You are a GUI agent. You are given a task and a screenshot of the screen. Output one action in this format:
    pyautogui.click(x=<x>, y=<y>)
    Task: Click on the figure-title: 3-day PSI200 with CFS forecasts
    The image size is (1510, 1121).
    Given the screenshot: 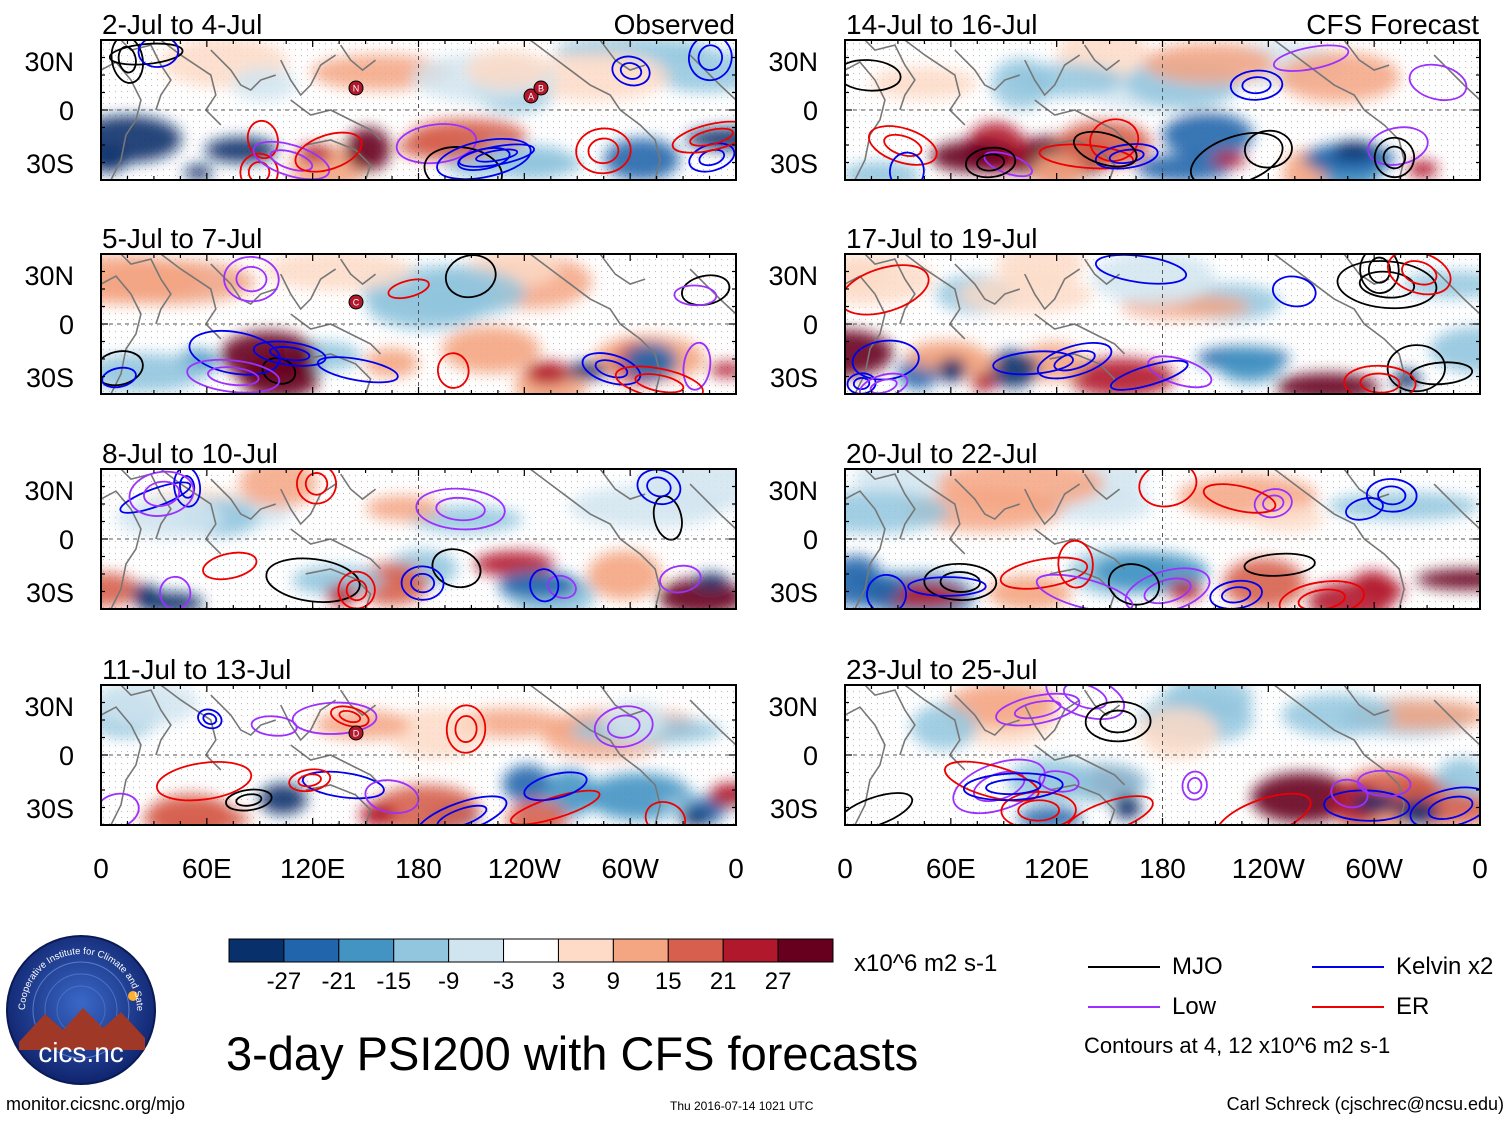 What is the action you would take?
    pyautogui.click(x=572, y=1053)
    